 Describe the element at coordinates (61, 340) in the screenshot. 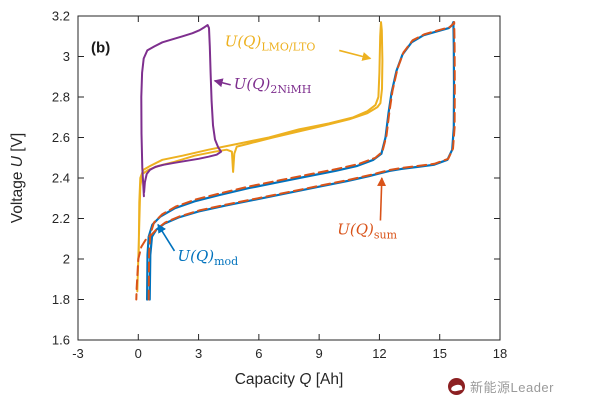

I see `y-tick-label: 1.6` at that location.